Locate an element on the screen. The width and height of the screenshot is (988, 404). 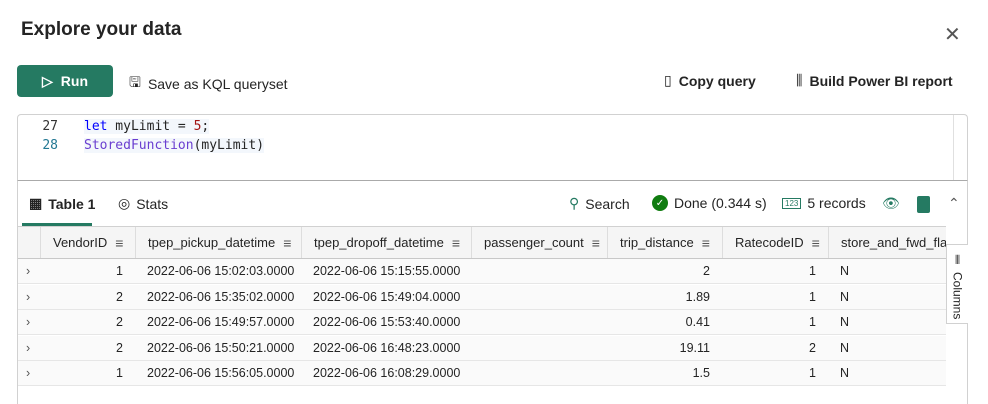
table-cell: 2022-06-06 15:49:04.0000 is located at coordinates (387, 296).